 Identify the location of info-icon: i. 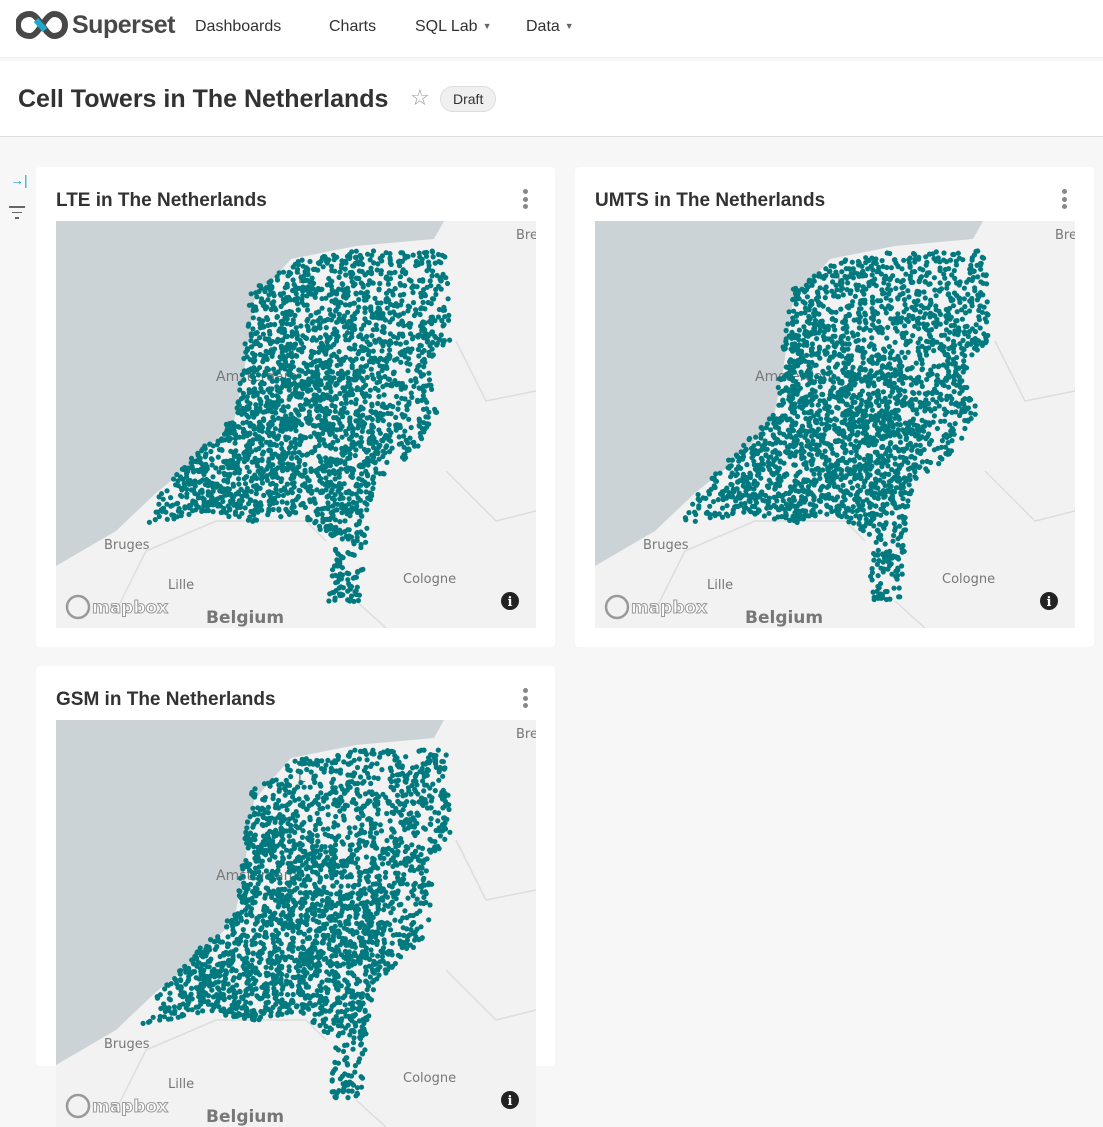
(510, 601).